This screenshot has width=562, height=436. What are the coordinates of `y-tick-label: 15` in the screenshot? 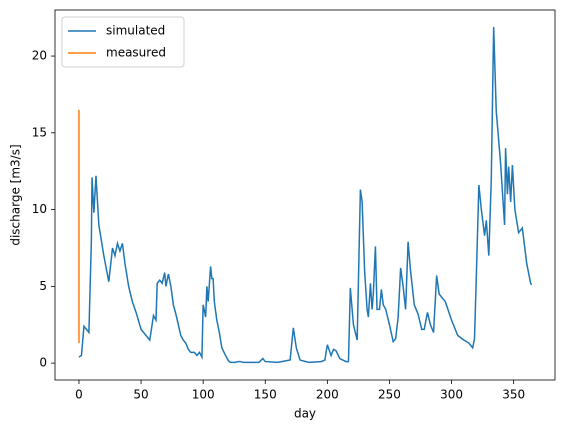 It's located at (39, 132).